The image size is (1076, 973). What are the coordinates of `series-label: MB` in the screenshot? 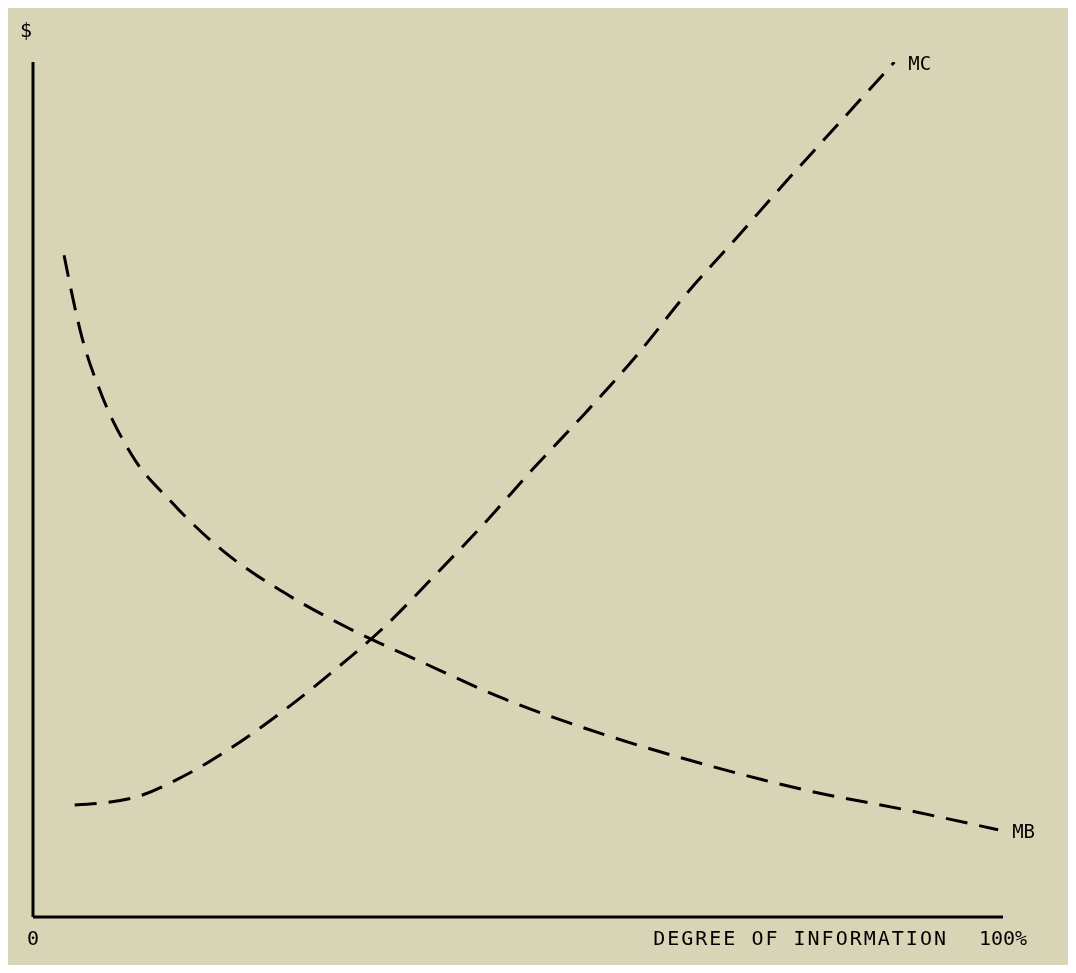 It's located at (1024, 830).